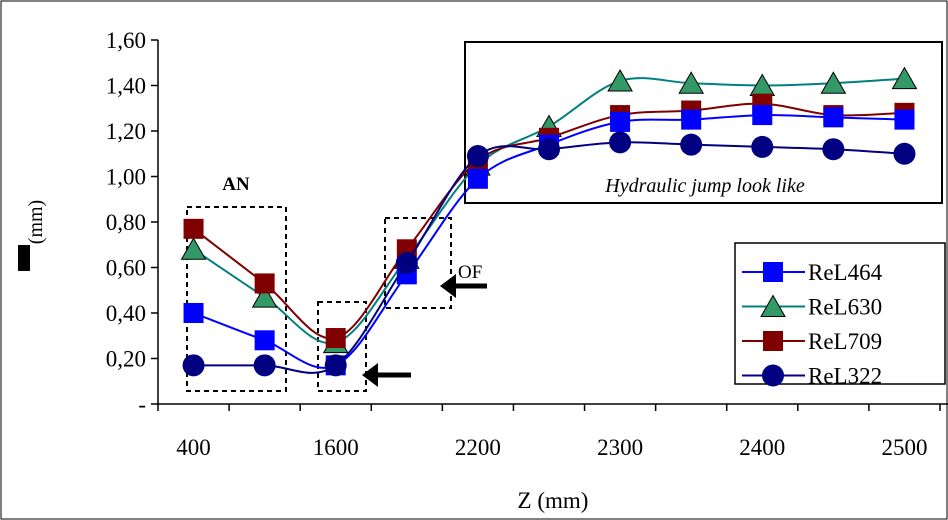  I want to click on y-tick-label: 1,00, so click(126, 177).